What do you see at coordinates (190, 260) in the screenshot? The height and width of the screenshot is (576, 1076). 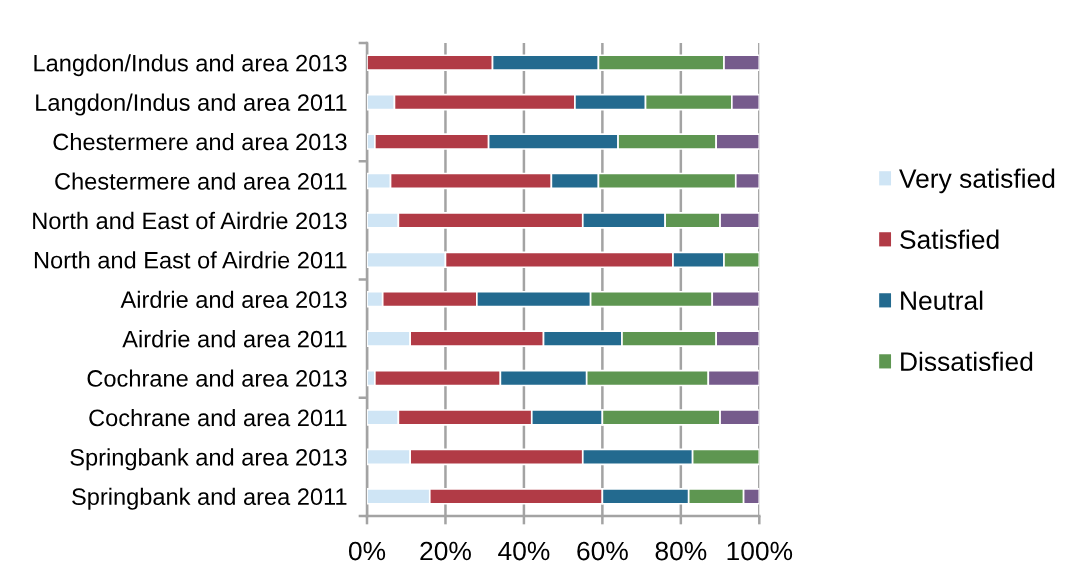 I see `y-tick-label: North and East of Airdrie 2011` at bounding box center [190, 260].